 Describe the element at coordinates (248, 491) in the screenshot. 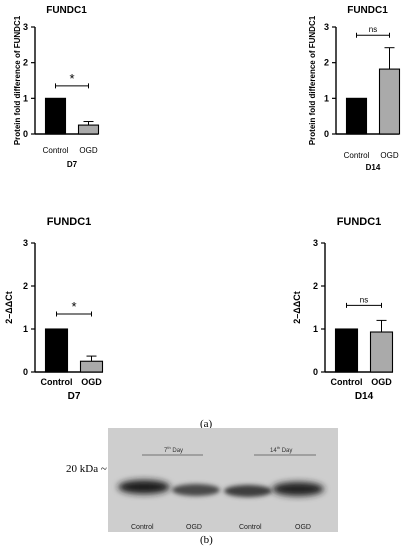

I see `blot-band-control-d14` at that location.